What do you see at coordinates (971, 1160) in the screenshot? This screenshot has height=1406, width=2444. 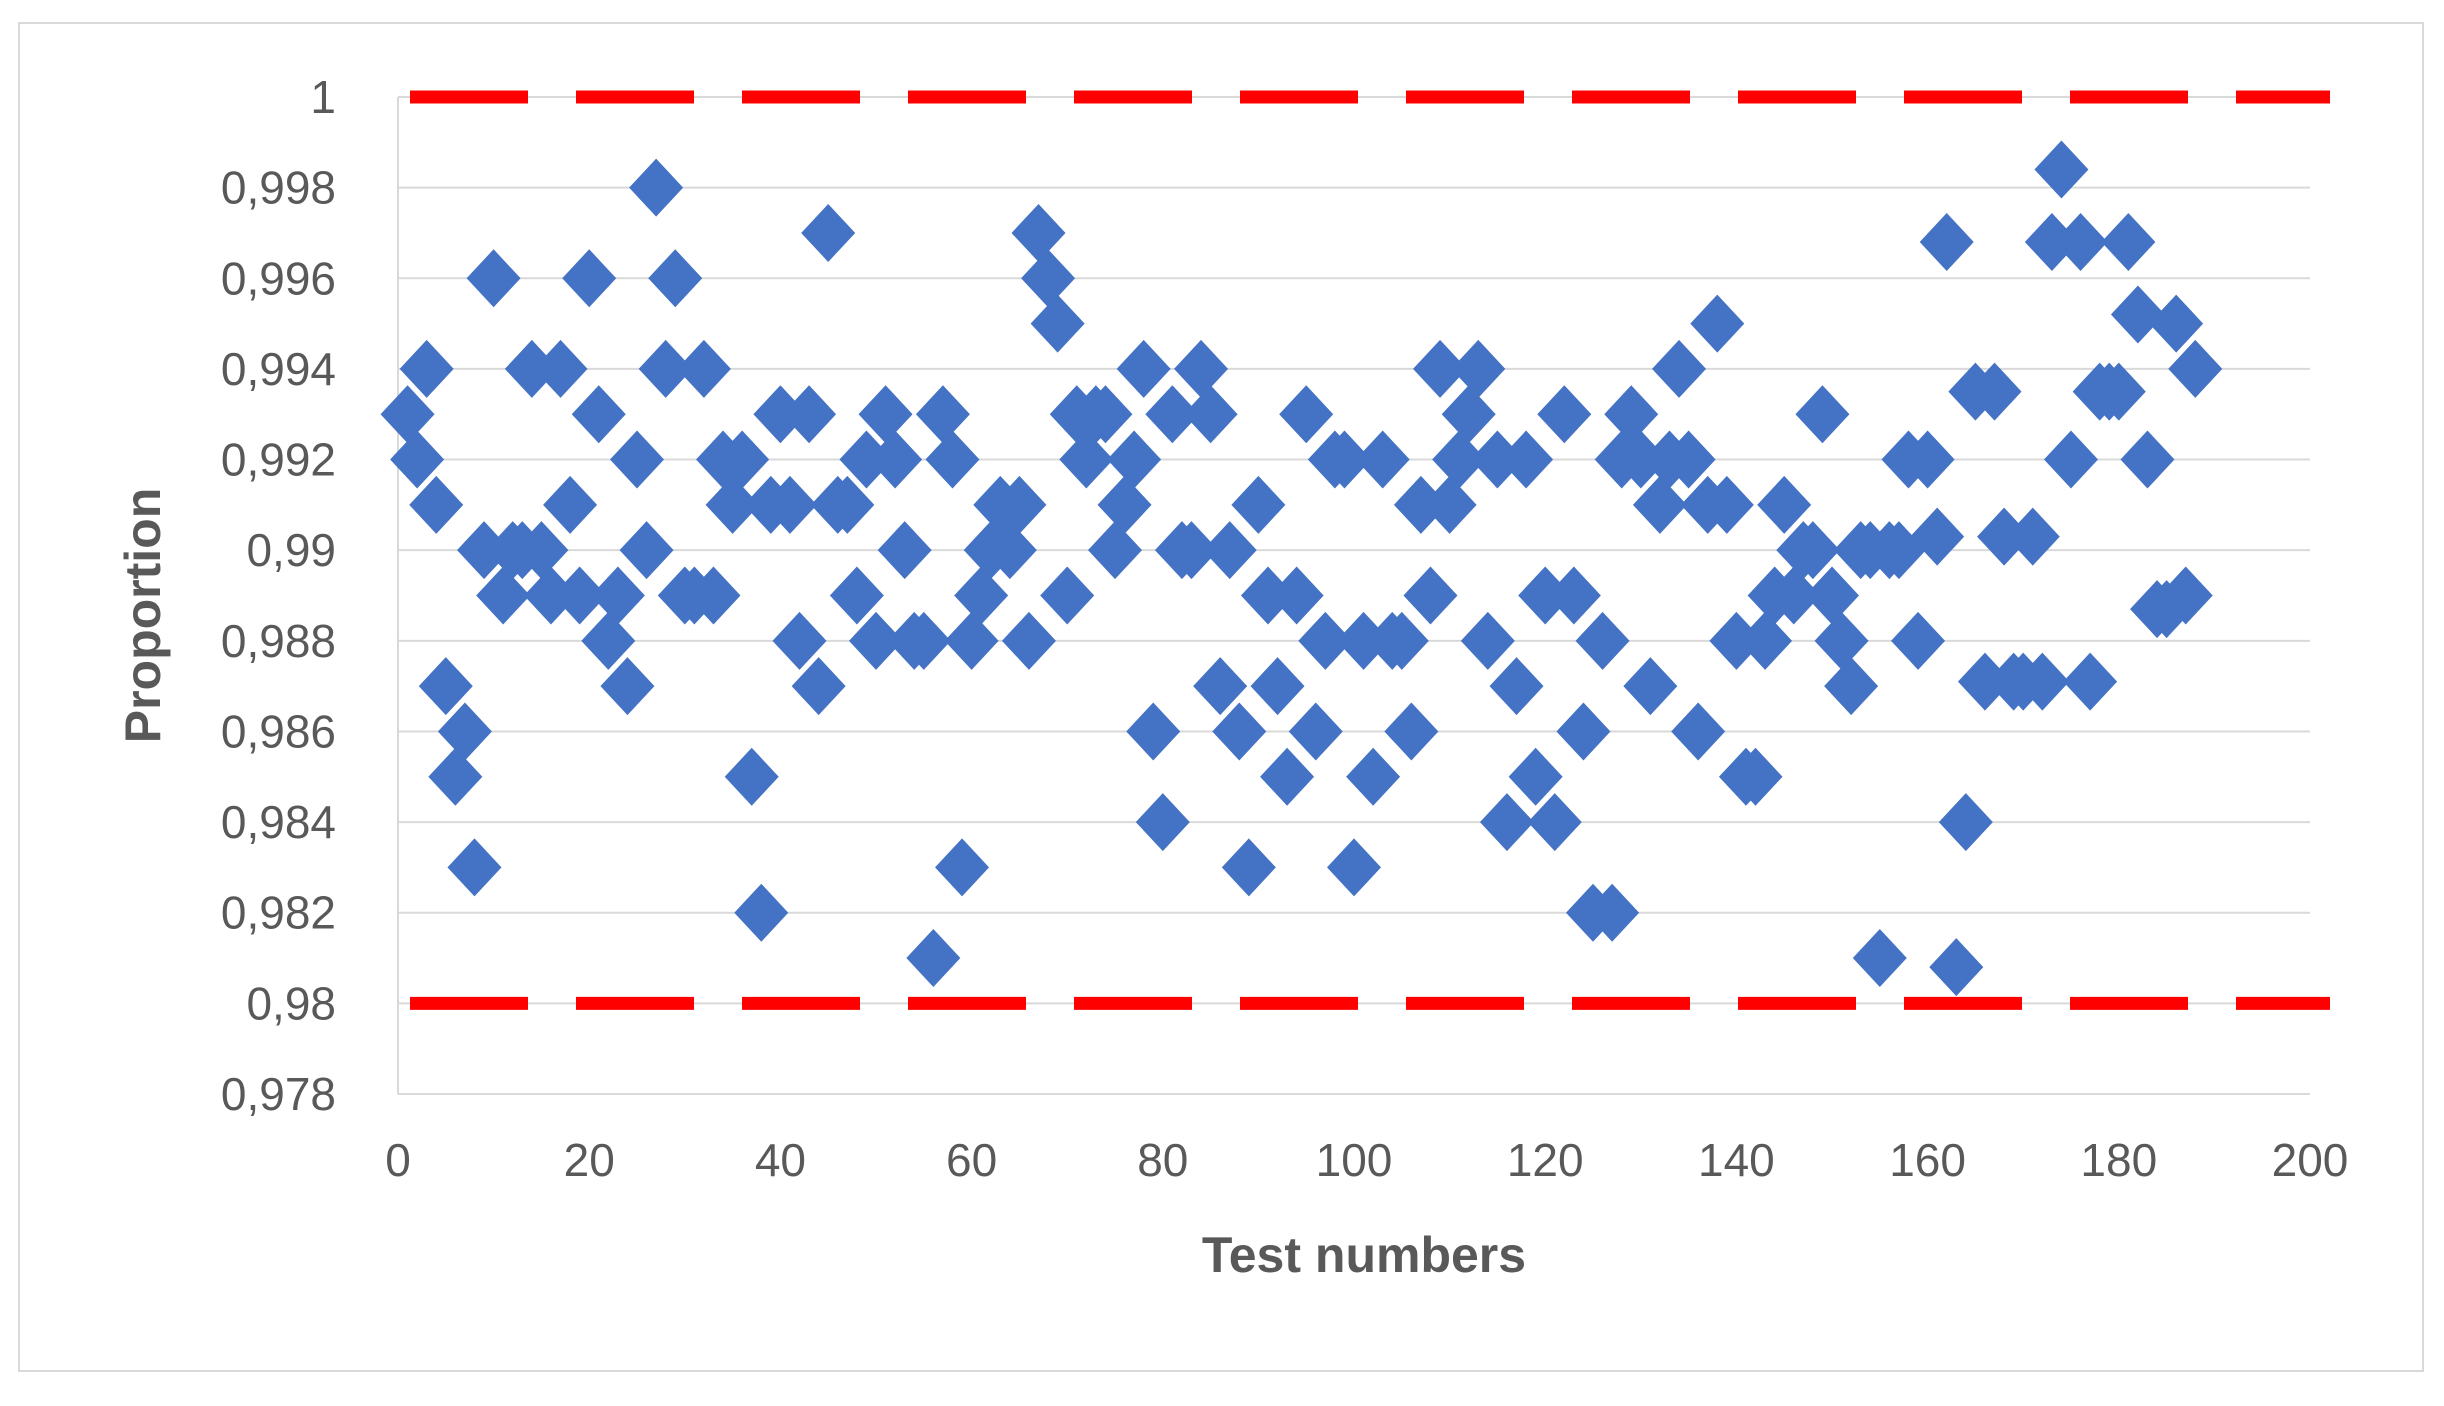 I see `x-tick-label: 60` at bounding box center [971, 1160].